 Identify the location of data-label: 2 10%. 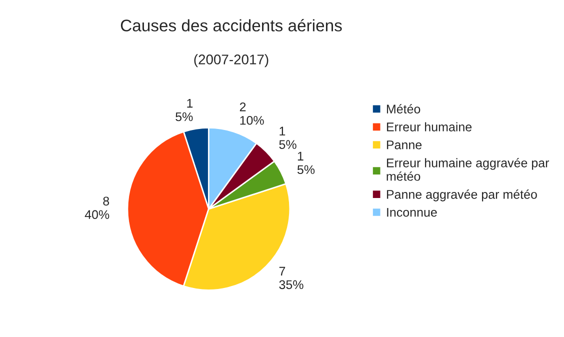
(252, 113).